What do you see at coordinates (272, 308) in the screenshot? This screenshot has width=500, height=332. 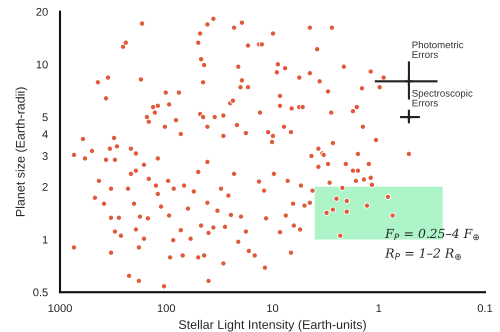 I see `x-tick-label: 10` at bounding box center [272, 308].